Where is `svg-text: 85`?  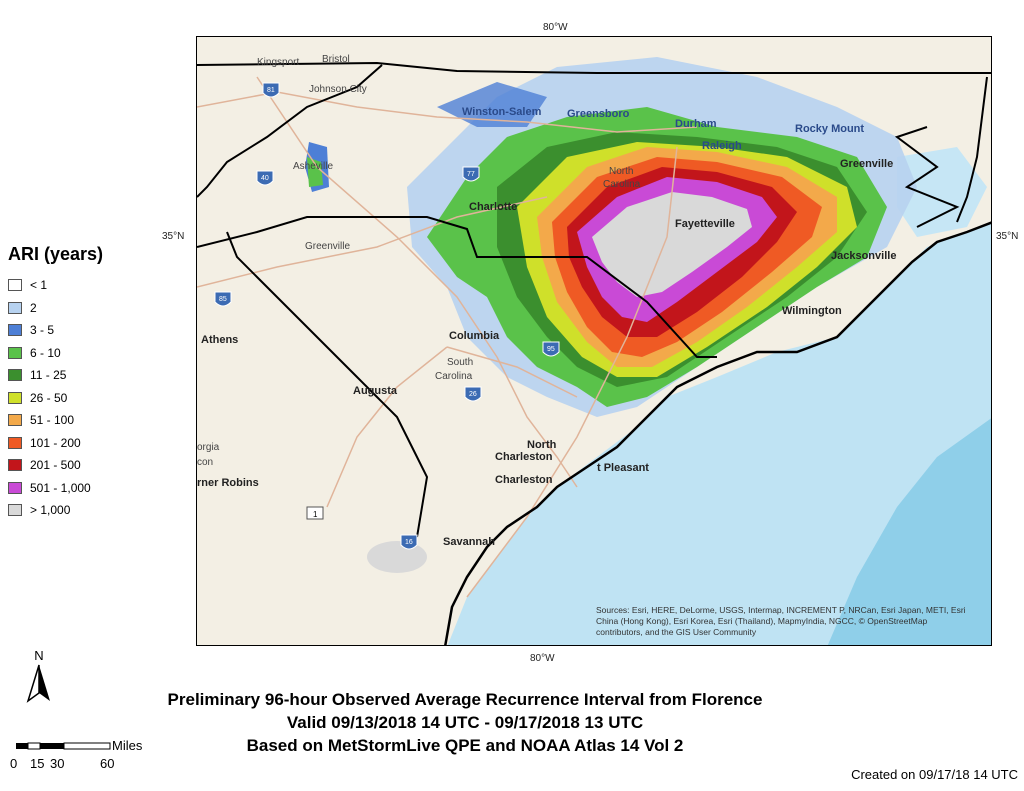 svg-text: 85 is located at coordinates (223, 299).